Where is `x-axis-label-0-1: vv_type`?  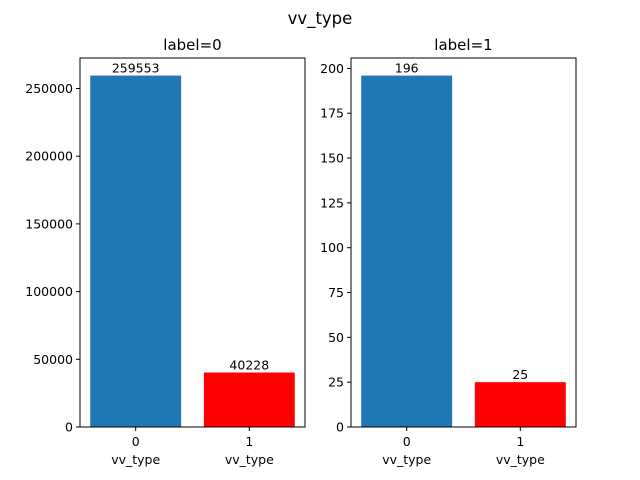
x-axis-label-0-1: vv_type is located at coordinates (249, 459).